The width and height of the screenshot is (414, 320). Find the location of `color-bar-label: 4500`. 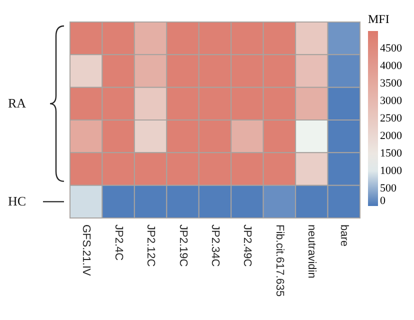

color-bar-label: 4500 is located at coordinates (391, 48).